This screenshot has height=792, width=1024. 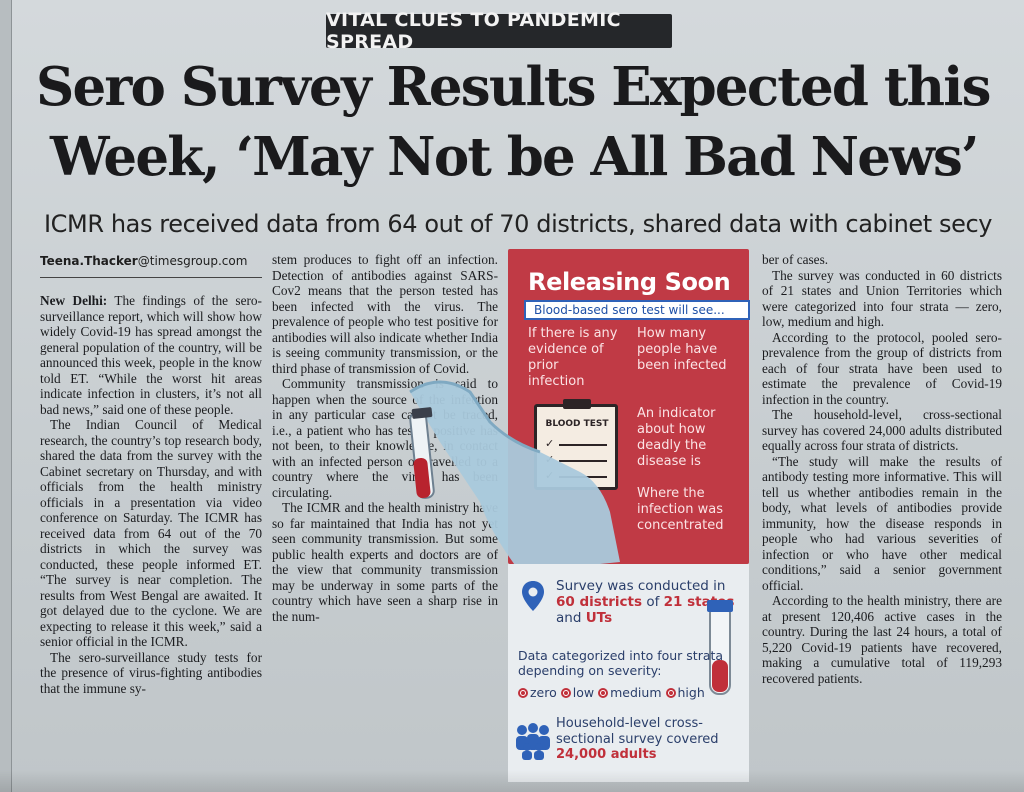 I want to click on dateline: New Delhi:, so click(x=74, y=300).